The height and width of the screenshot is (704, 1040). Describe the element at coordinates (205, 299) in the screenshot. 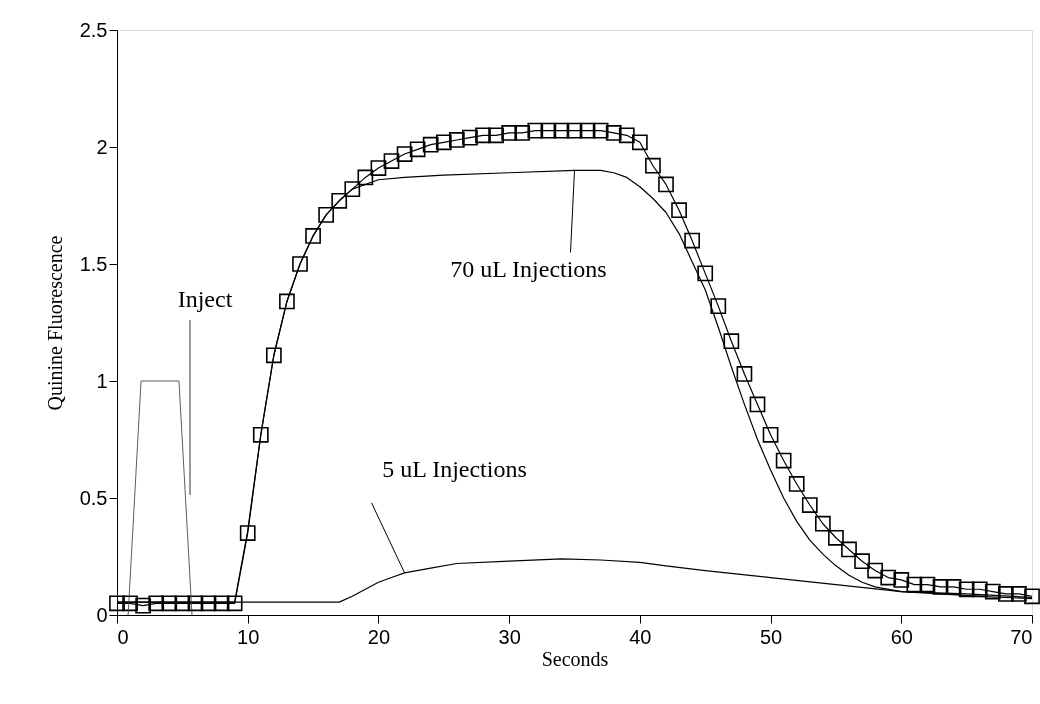

I see `annotation: Inject` at that location.